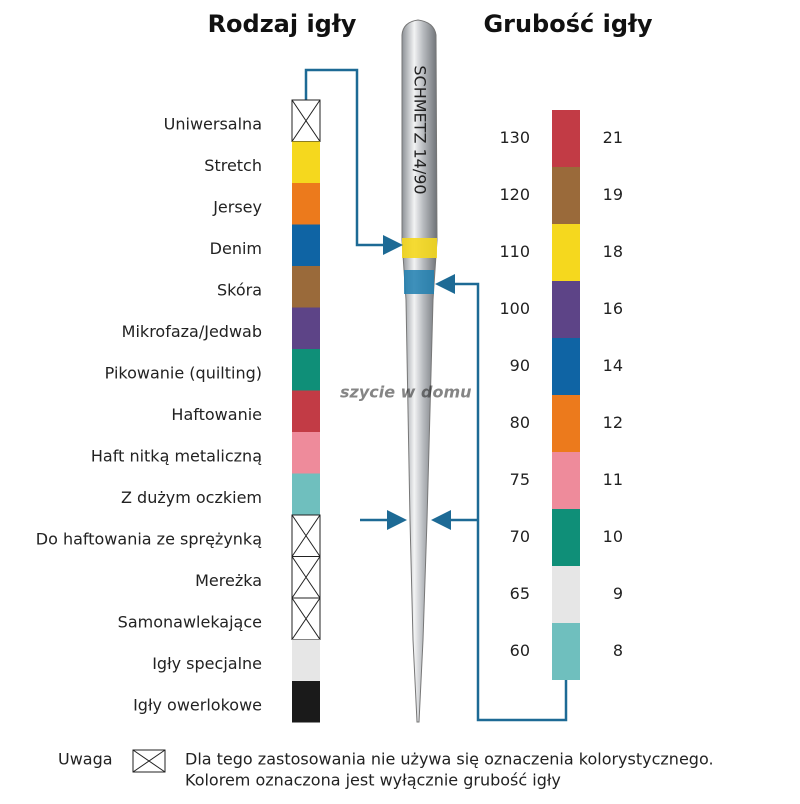  What do you see at coordinates (520, 422) in the screenshot?
I see `size-nm: 80` at bounding box center [520, 422].